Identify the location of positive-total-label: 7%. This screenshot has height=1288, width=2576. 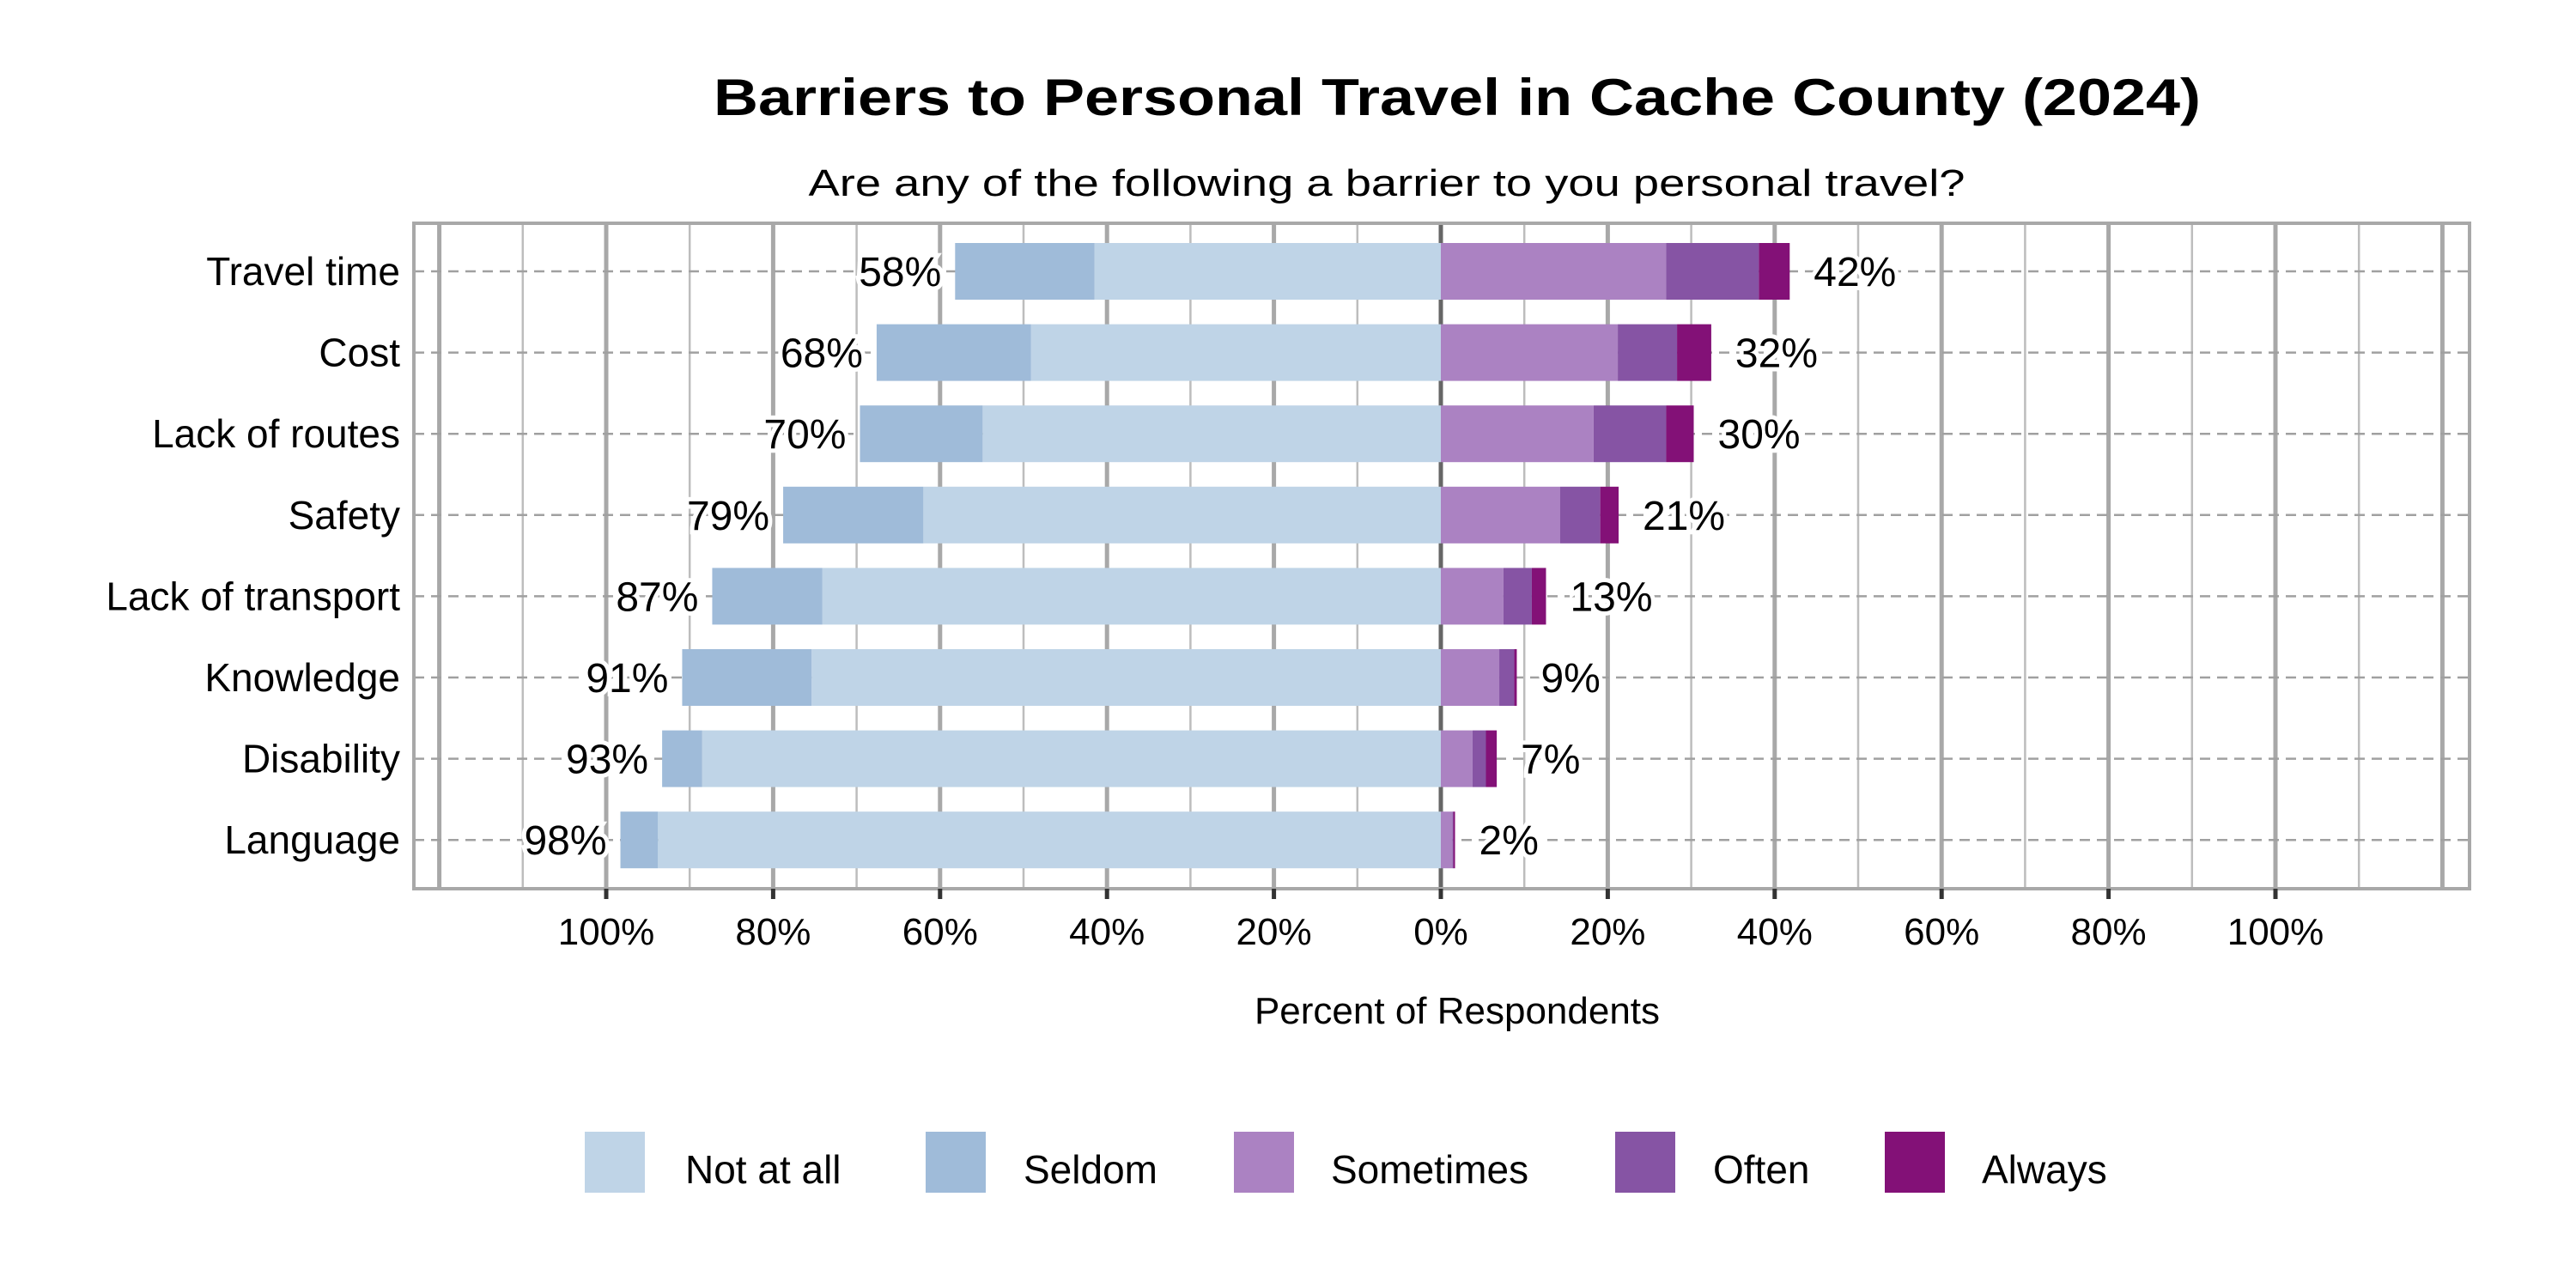
(1550, 760).